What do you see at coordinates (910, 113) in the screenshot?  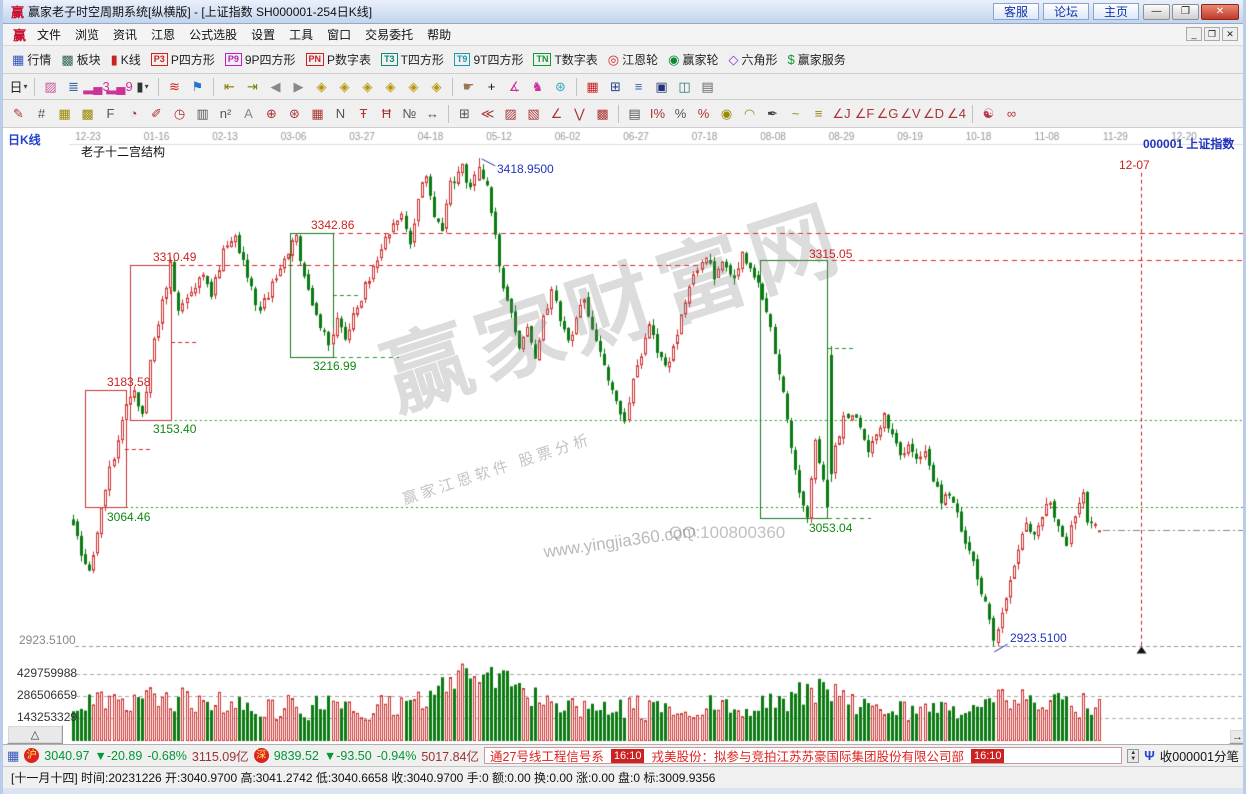 I see `speed-line-tool-button: ∠V` at bounding box center [910, 113].